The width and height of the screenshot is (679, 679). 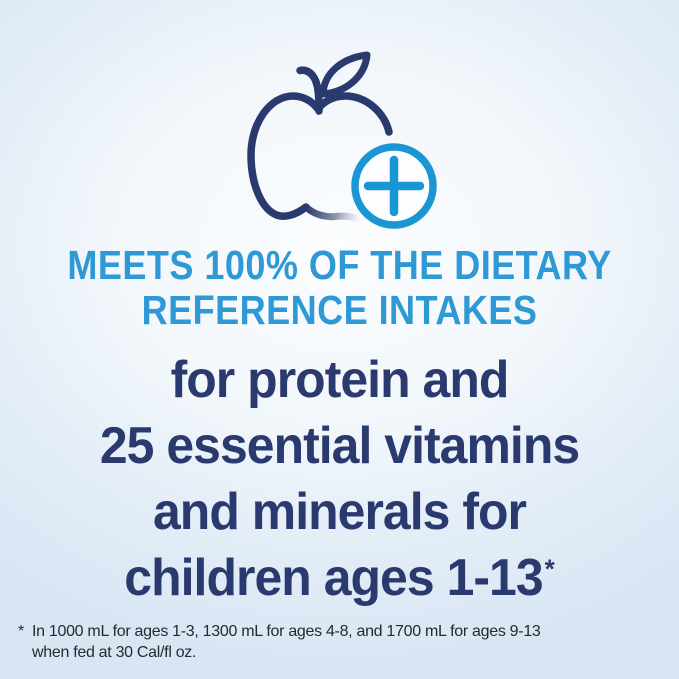 What do you see at coordinates (340, 380) in the screenshot?
I see `claim-line-1: for protein and` at bounding box center [340, 380].